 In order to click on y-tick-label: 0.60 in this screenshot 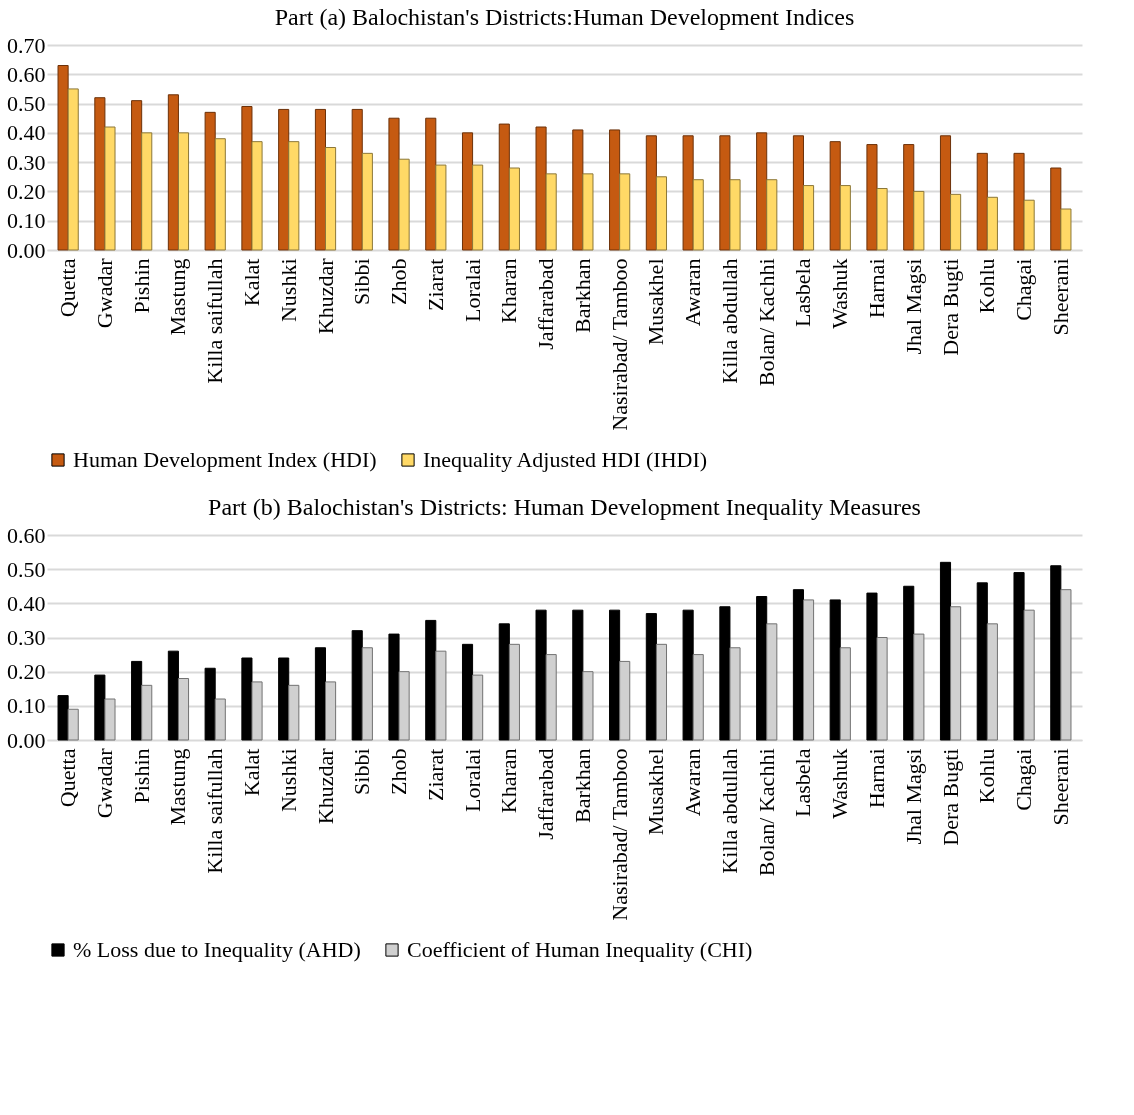, I will do `click(26, 535)`.